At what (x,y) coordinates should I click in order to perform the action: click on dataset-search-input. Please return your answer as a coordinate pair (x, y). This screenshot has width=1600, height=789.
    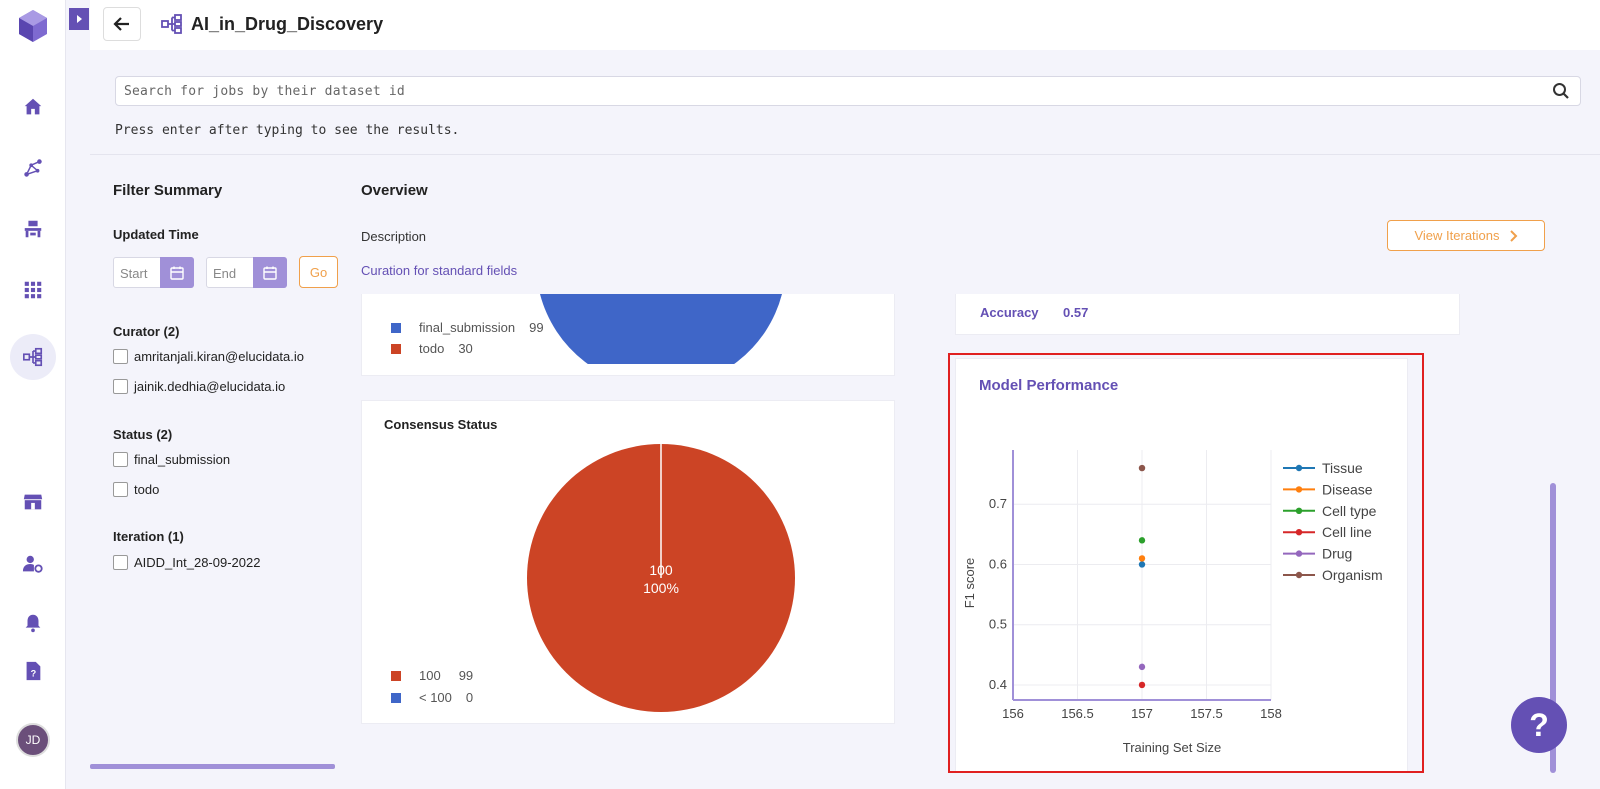
    Looking at the image, I should click on (848, 91).